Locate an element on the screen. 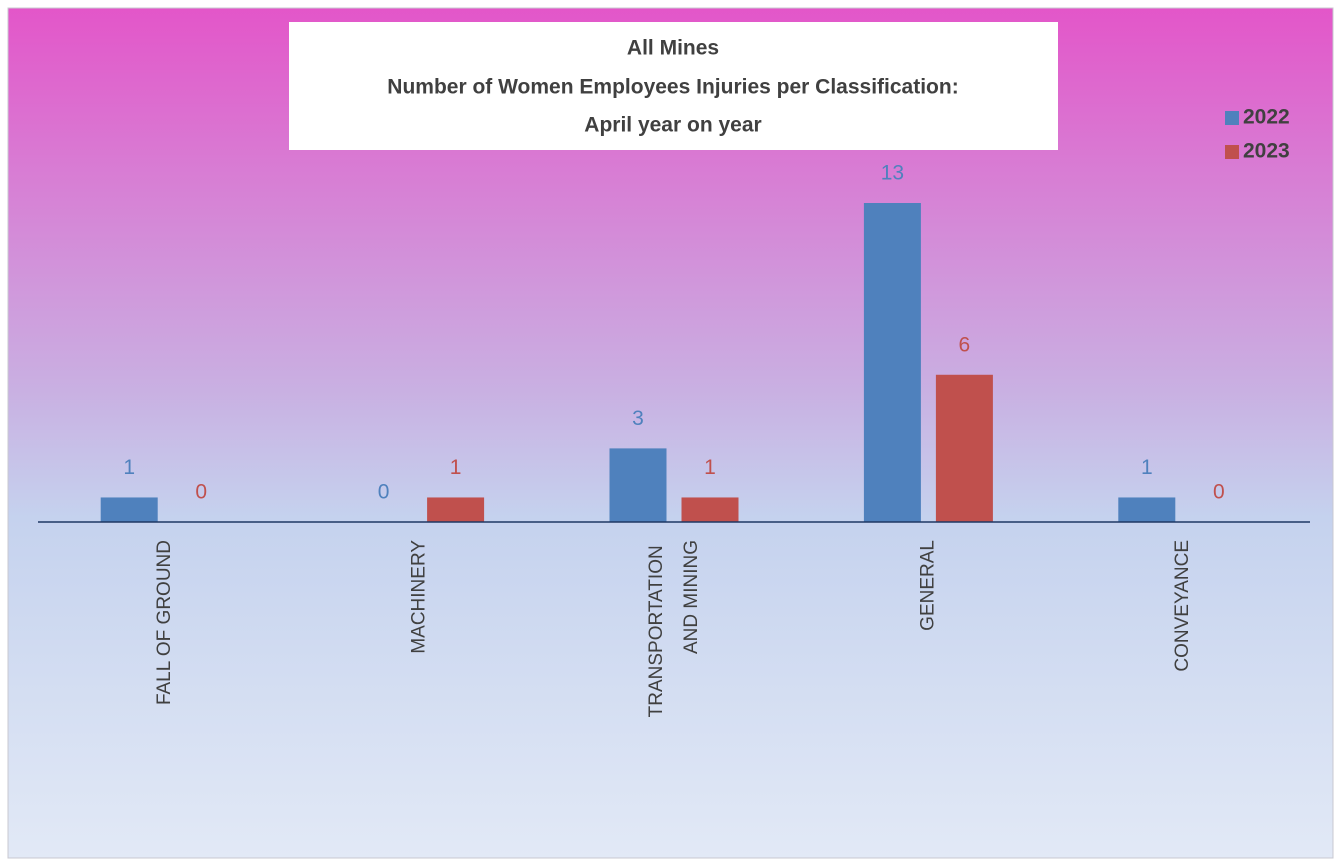  chart-title: All Mines is located at coordinates (673, 48).